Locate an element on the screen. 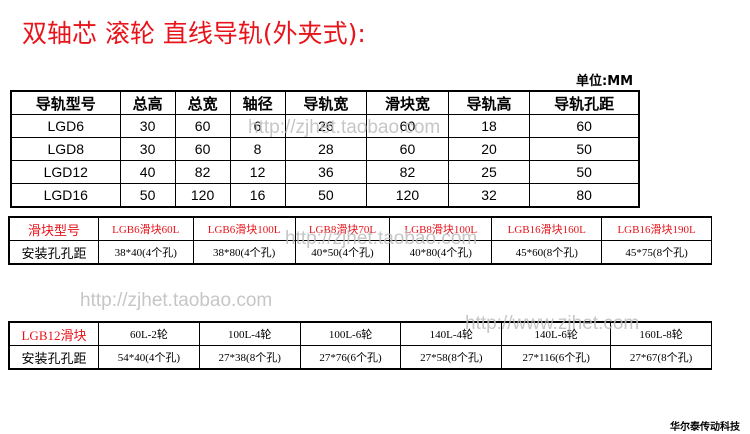  unit-label: 单位:MM is located at coordinates (605, 81).